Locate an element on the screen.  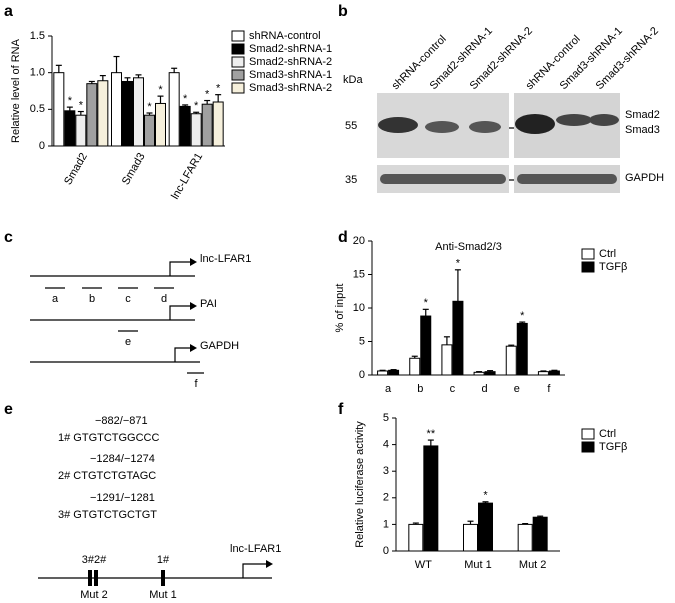
y-tick-label: 10 is located at coordinates (359, 308).